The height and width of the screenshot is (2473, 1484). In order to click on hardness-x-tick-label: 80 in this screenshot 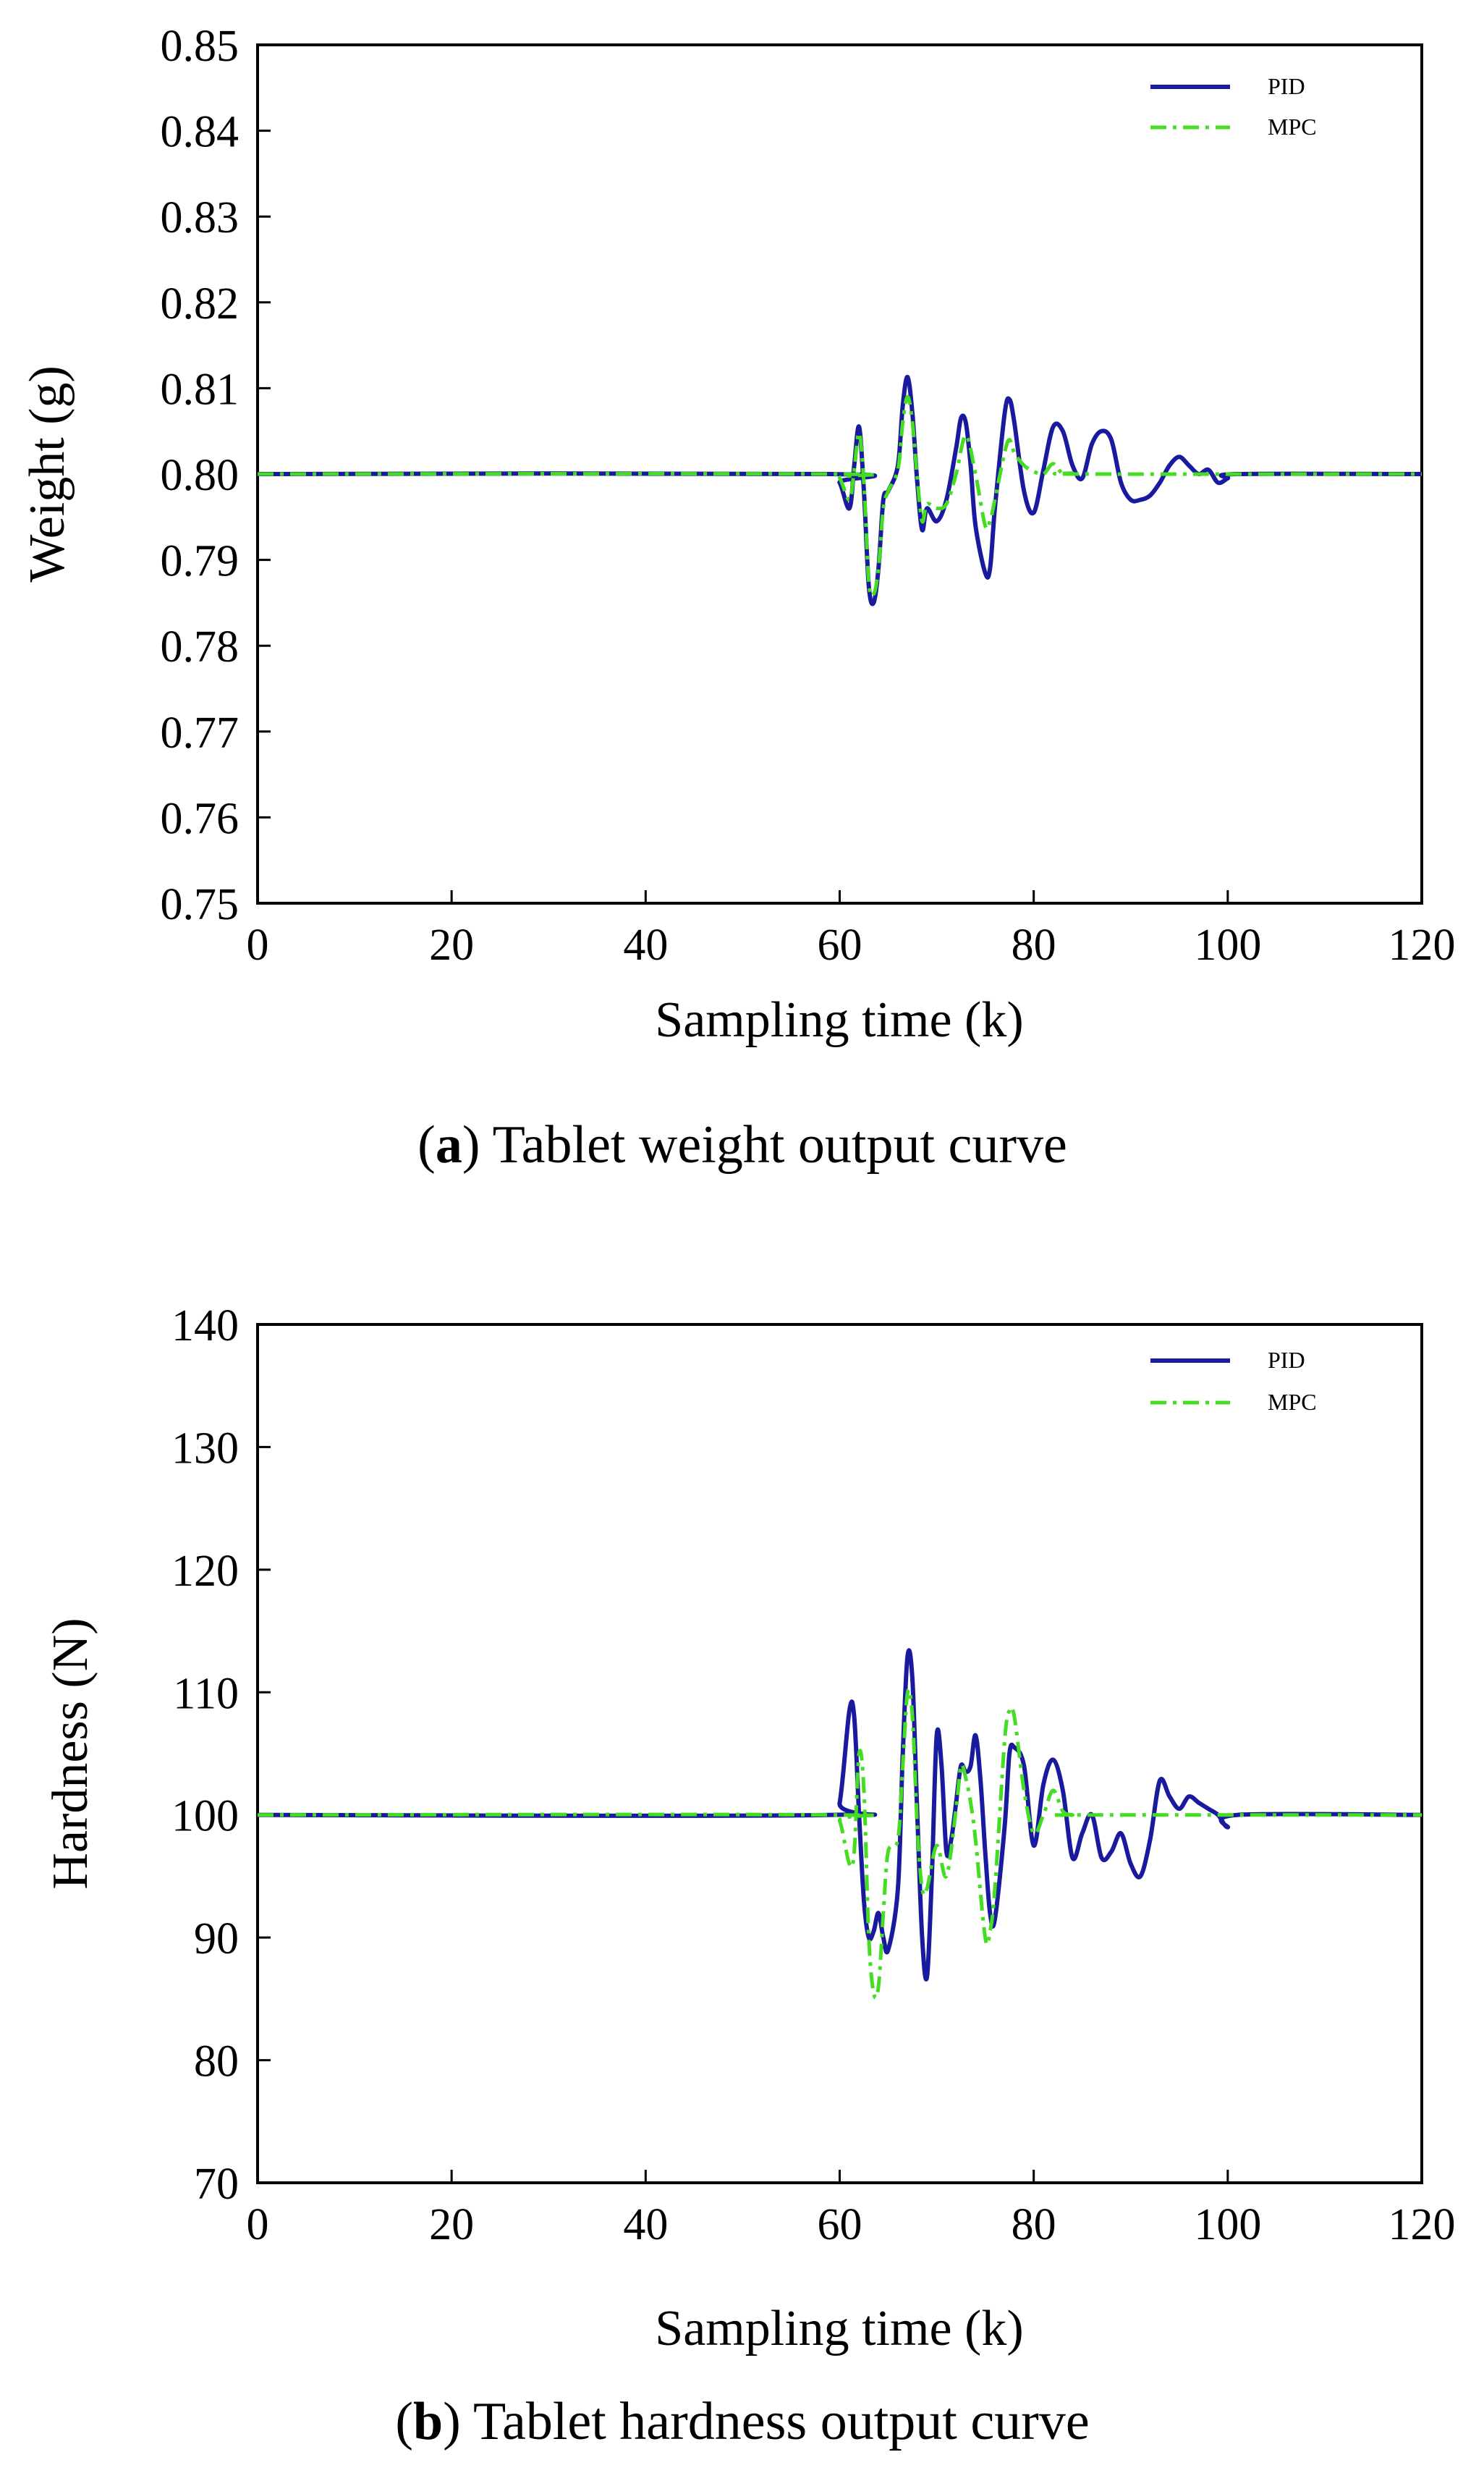, I will do `click(1034, 2224)`.